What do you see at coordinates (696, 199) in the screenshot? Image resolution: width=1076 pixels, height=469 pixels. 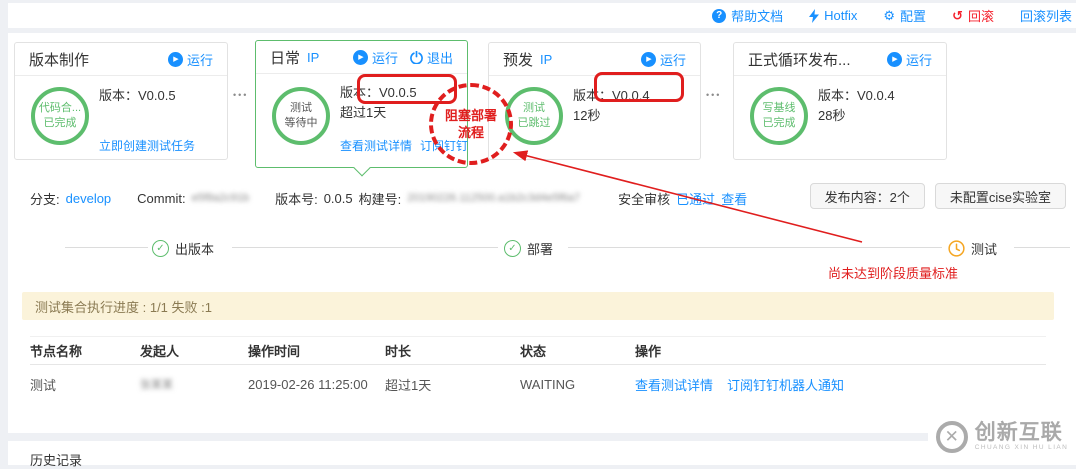 I see `audit-status-link: 已通过` at bounding box center [696, 199].